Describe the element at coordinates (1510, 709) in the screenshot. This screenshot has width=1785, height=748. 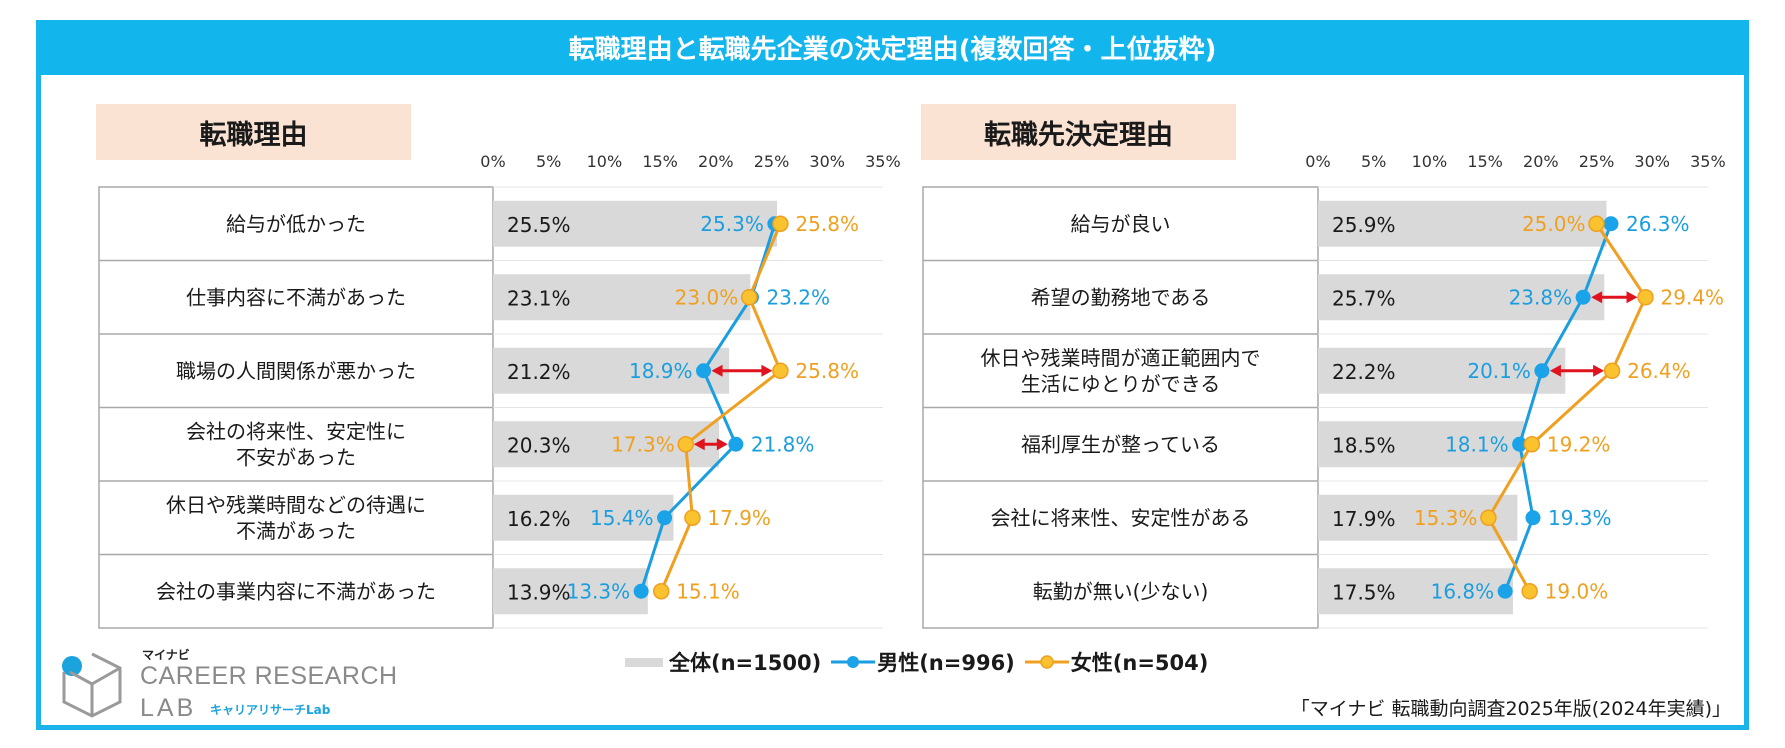
I see `source-note: 「マイナビ 転職動向調査2025年版(2024年実績)」` at that location.